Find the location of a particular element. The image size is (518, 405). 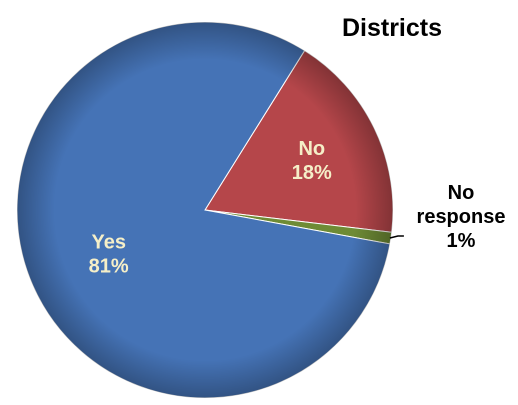

chart-title: Districts is located at coordinates (392, 28).